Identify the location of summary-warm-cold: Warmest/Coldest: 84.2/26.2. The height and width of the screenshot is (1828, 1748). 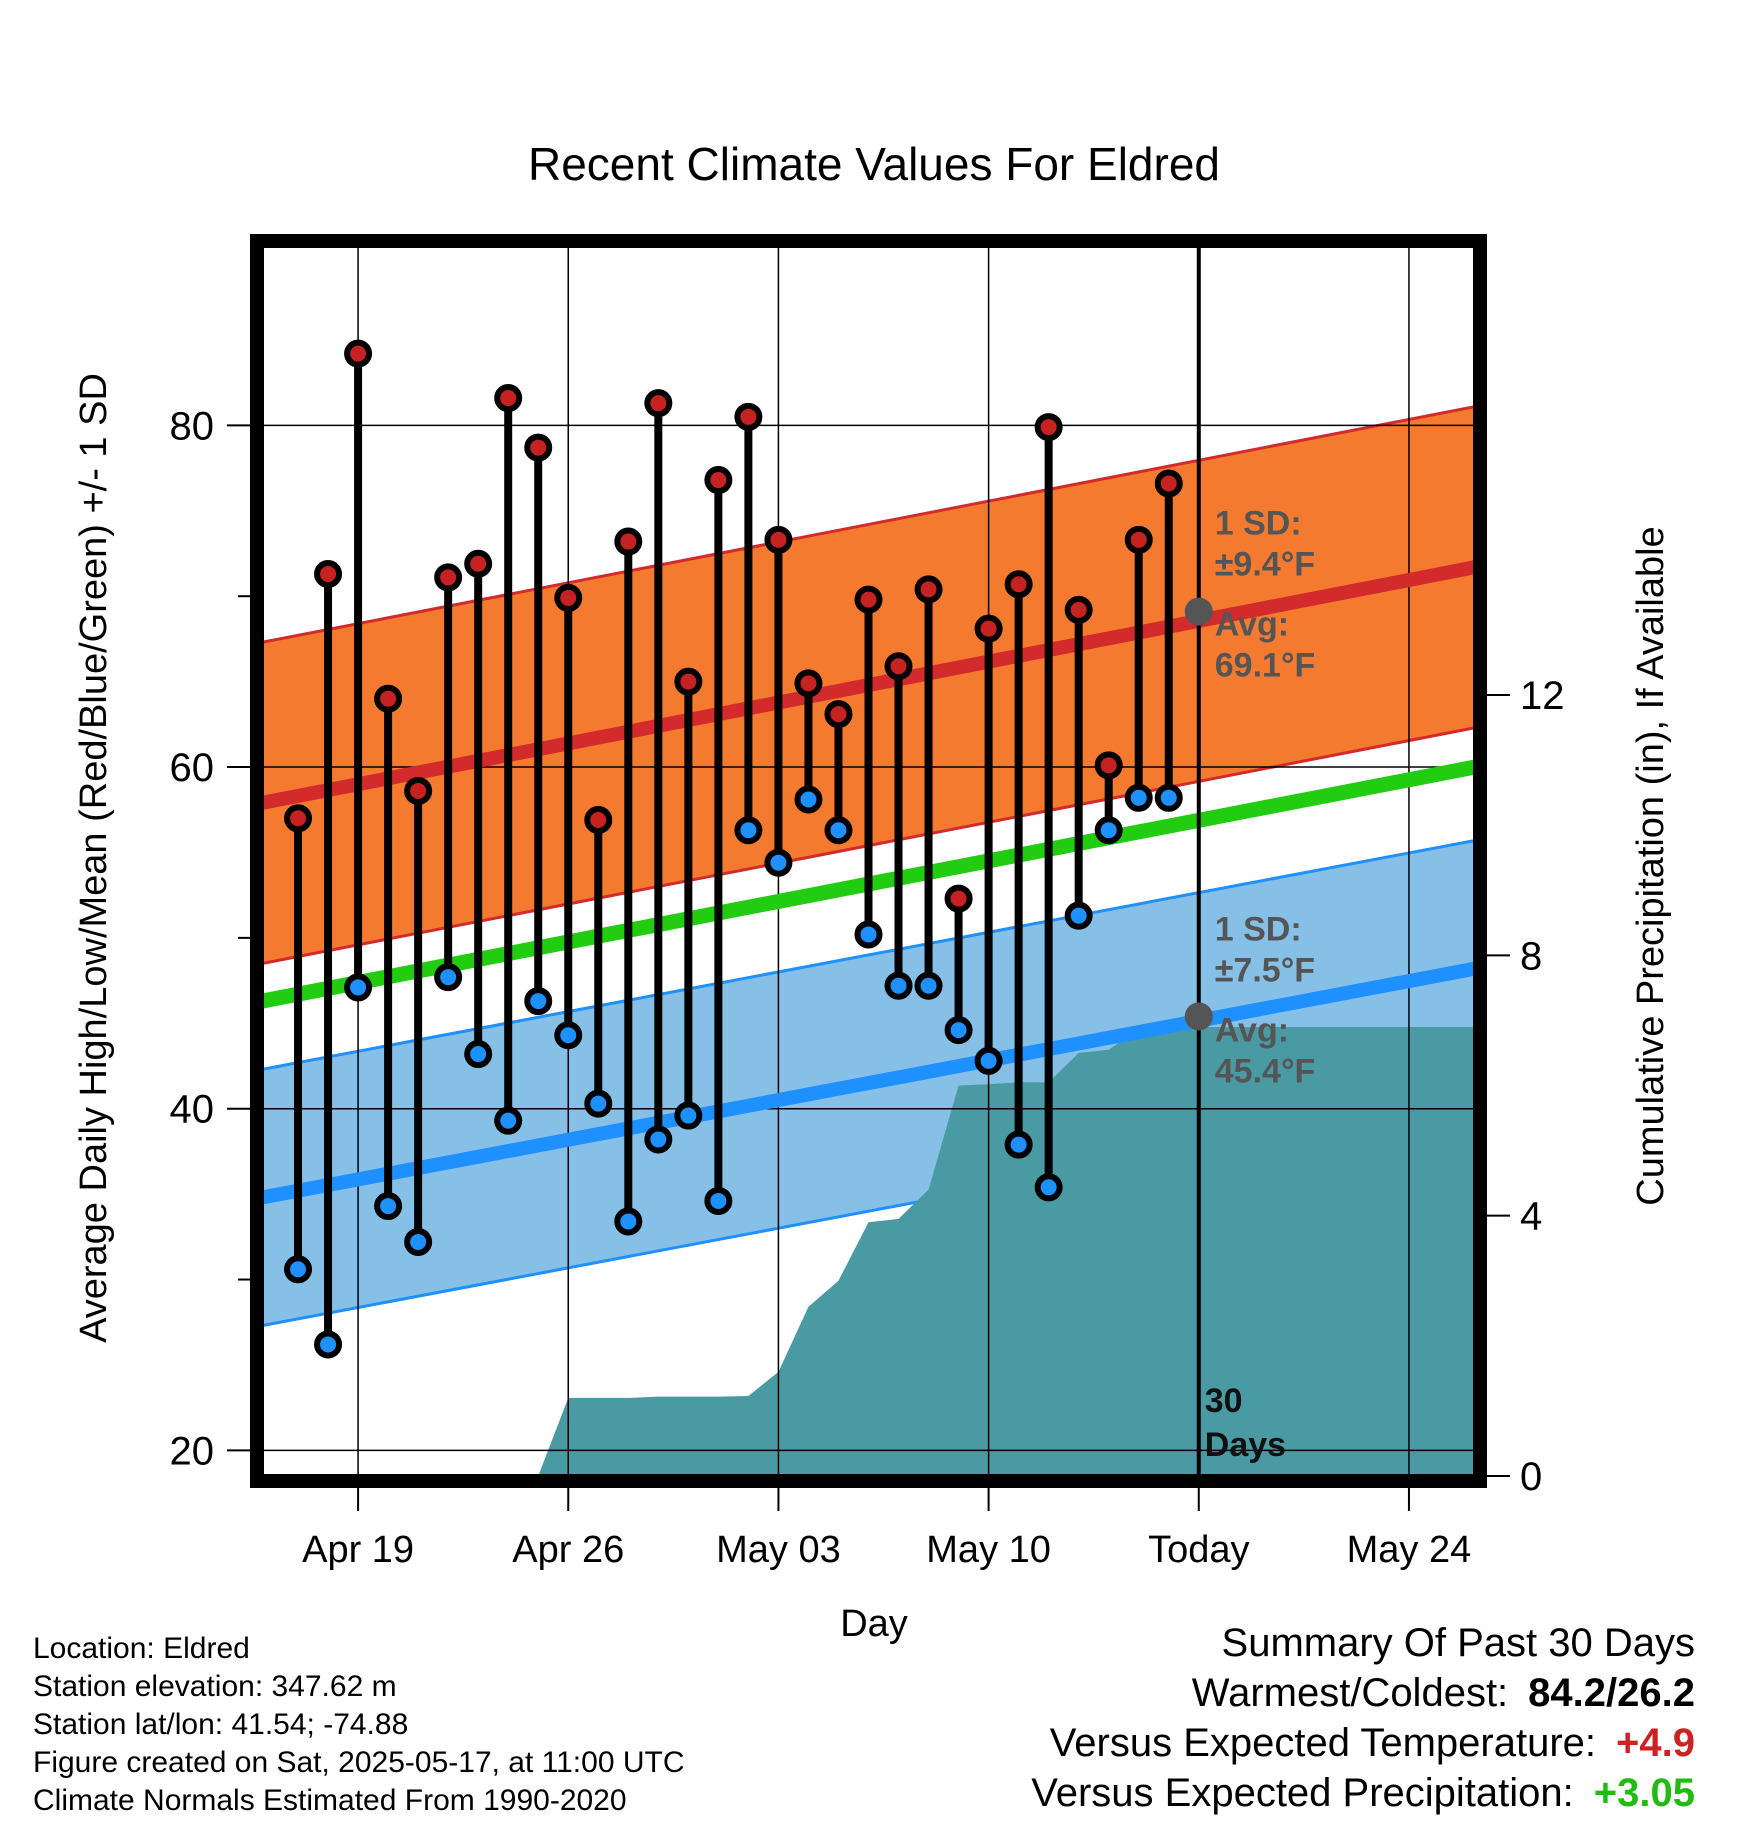
(1363, 1693).